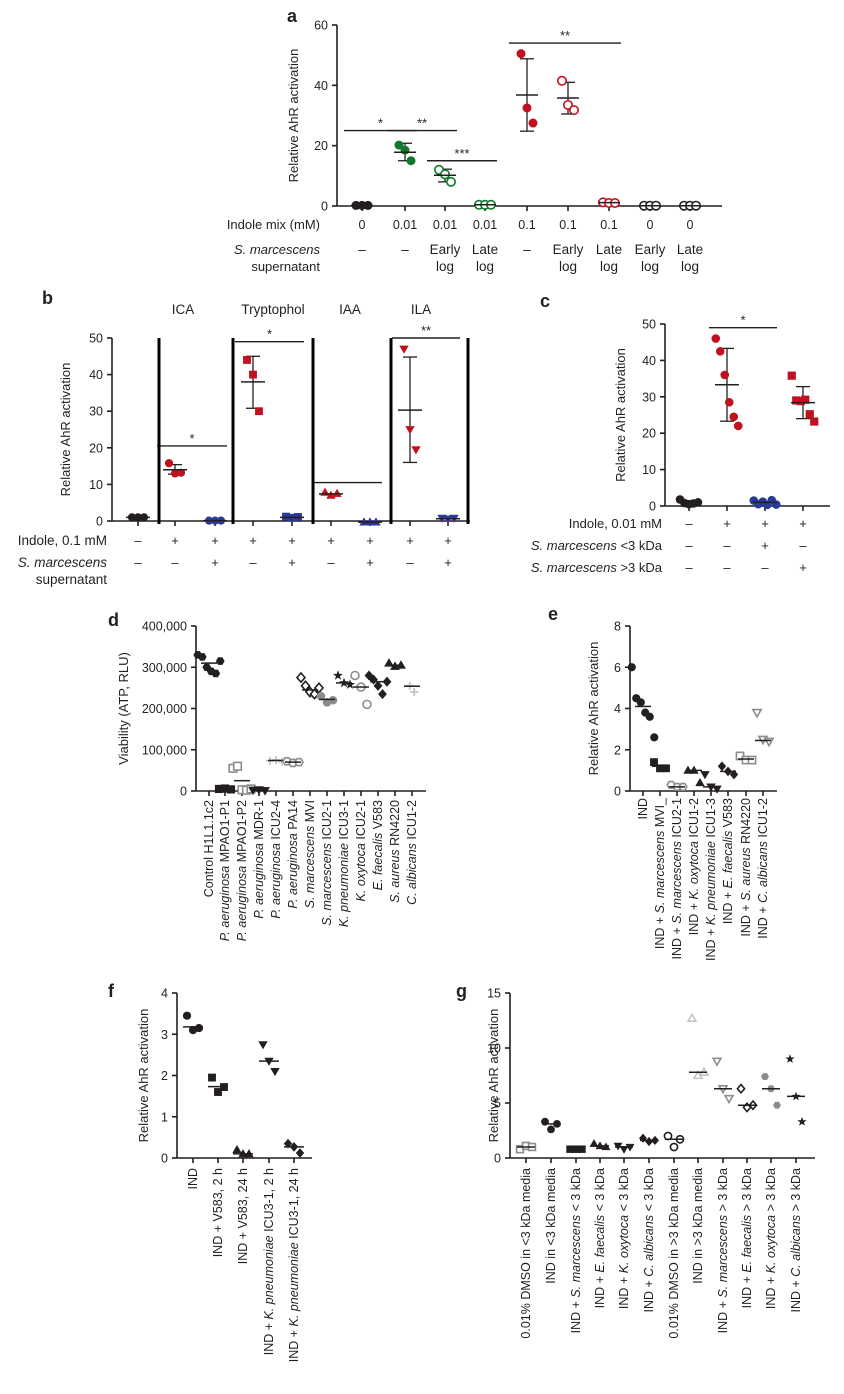 The height and width of the screenshot is (1394, 844). Describe the element at coordinates (728, 814) in the screenshot. I see `label-part: V583` at that location.